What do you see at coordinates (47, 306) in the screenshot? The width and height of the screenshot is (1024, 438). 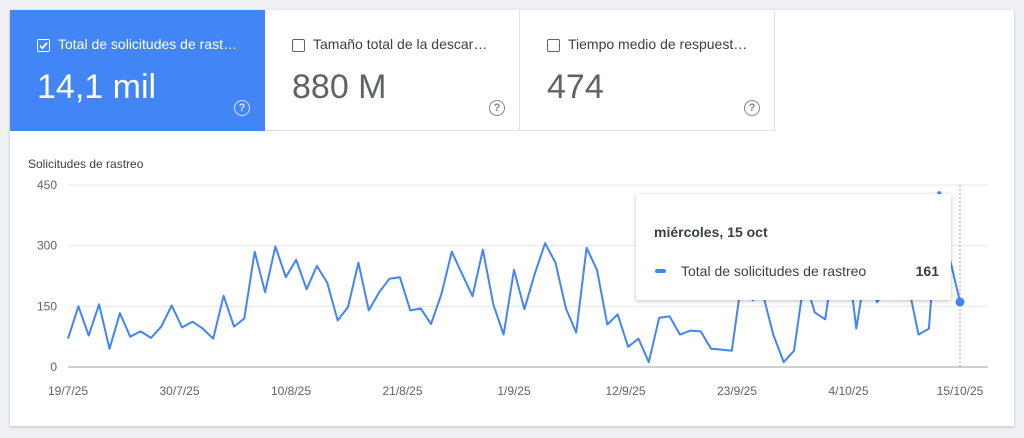 I see `y-tick-label: 150` at bounding box center [47, 306].